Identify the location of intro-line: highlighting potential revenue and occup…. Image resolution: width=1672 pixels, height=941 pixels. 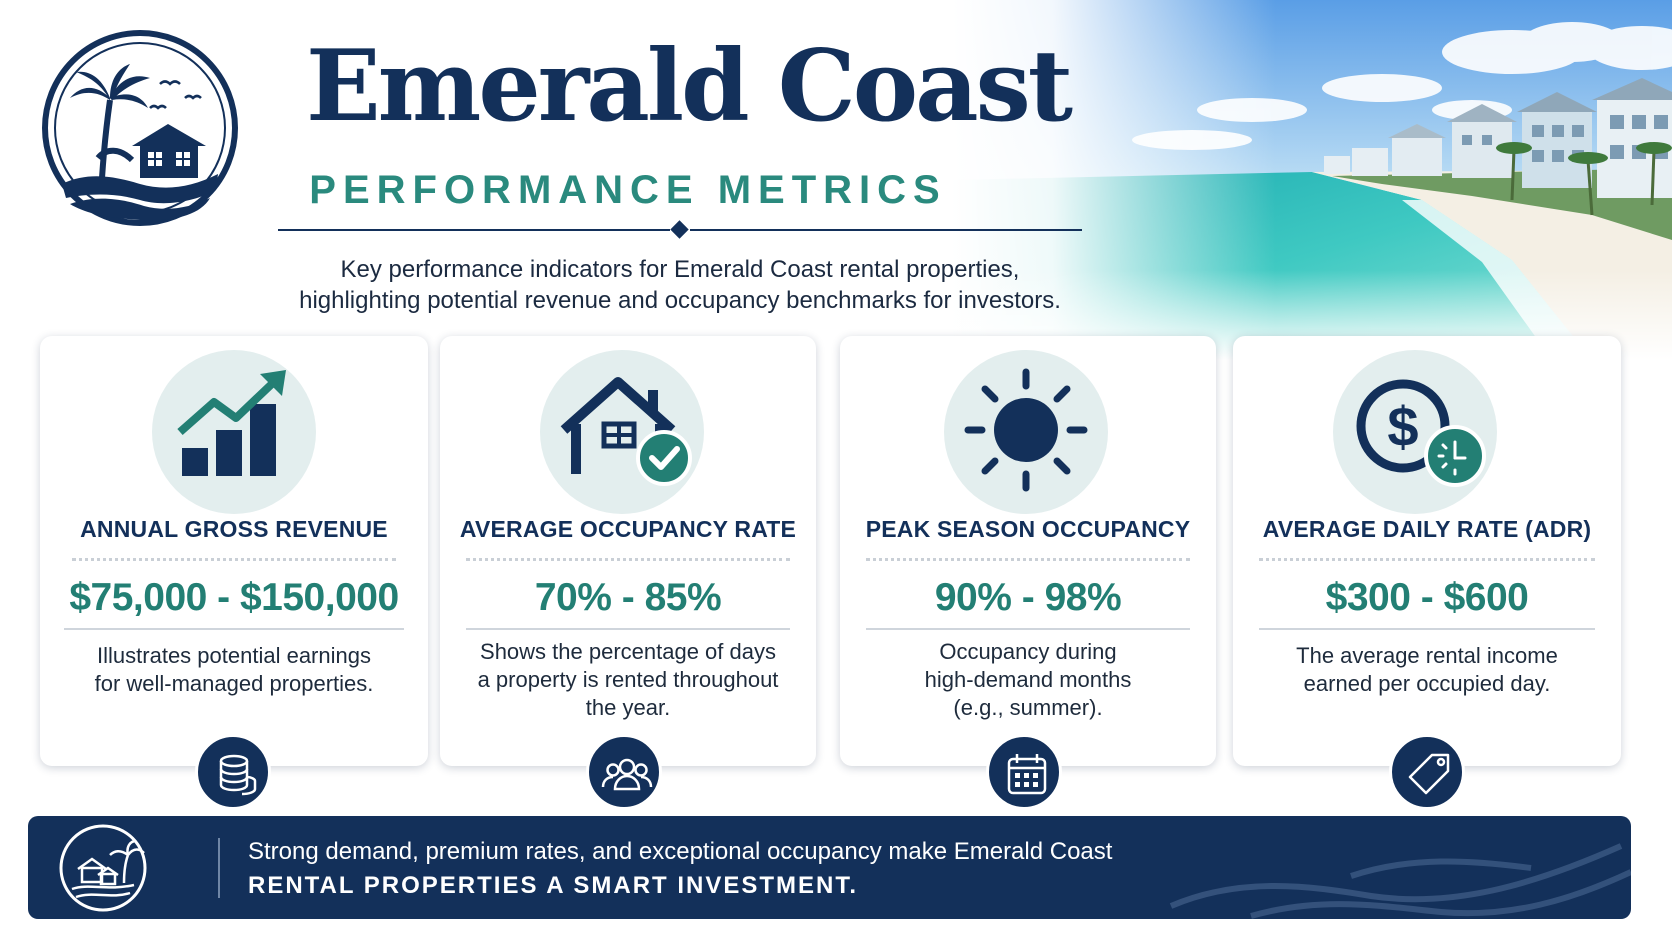
(680, 300).